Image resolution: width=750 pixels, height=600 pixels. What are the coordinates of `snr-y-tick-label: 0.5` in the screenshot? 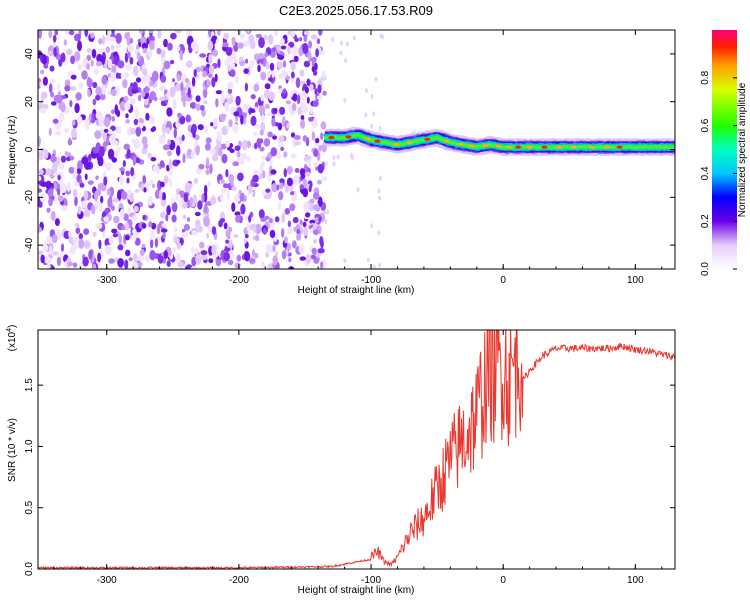 It's located at (29, 507).